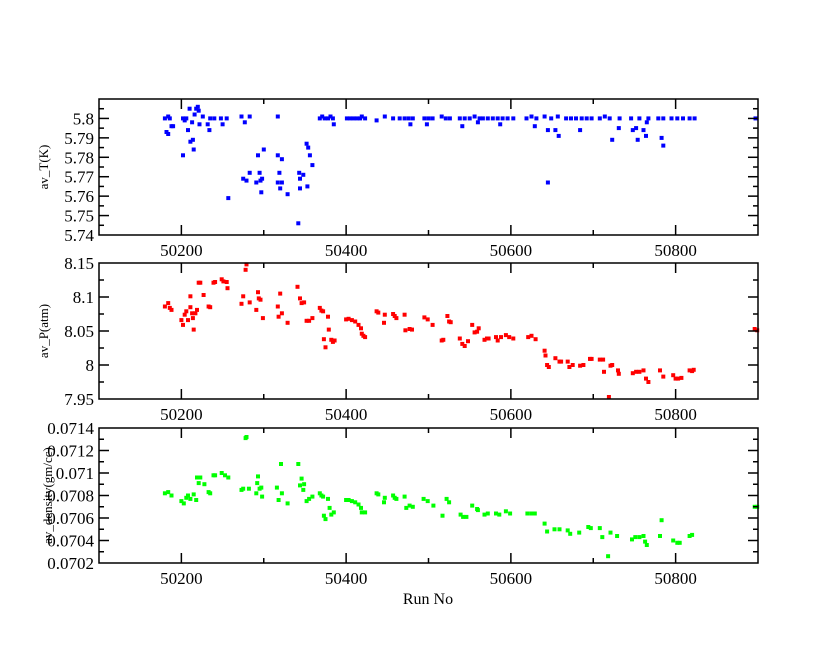 This screenshot has height=663, width=830. I want to click on y-tick-label: 8.15, so click(79, 263).